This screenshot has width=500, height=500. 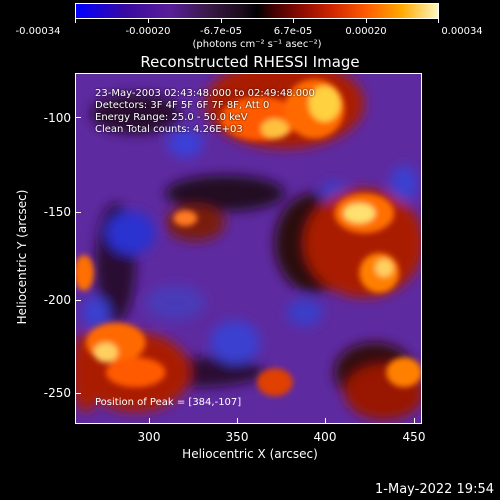 What do you see at coordinates (237, 437) in the screenshot?
I see `x-tick-label: 350` at bounding box center [237, 437].